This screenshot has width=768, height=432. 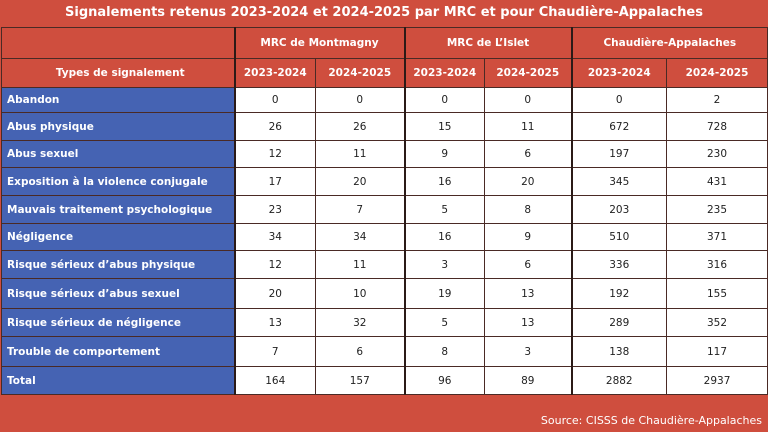 What do you see at coordinates (118, 380) in the screenshot?
I see `row-label: Total` at bounding box center [118, 380].